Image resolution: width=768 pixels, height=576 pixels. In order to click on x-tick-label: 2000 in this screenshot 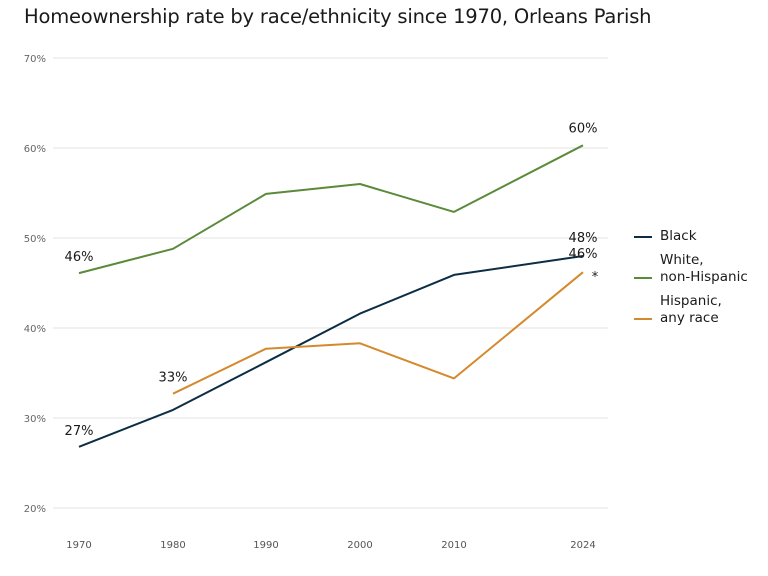, I will do `click(359, 545)`.